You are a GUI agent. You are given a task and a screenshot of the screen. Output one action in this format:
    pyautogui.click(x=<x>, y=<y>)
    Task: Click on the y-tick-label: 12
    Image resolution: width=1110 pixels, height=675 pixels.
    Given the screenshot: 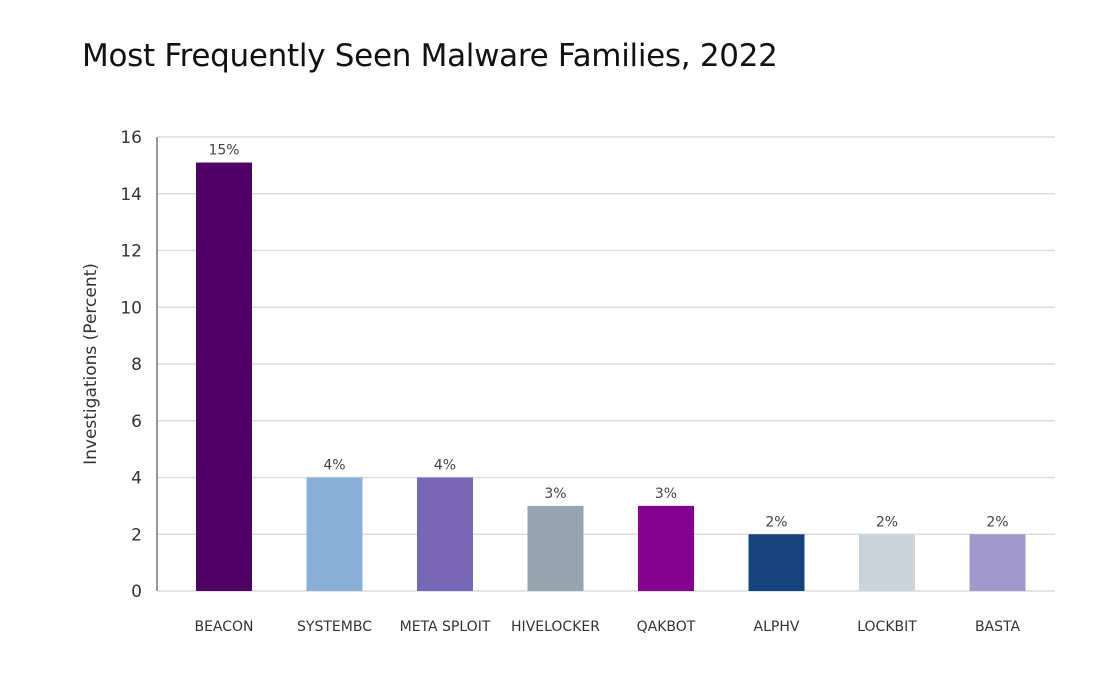 What is the action you would take?
    pyautogui.click(x=131, y=252)
    